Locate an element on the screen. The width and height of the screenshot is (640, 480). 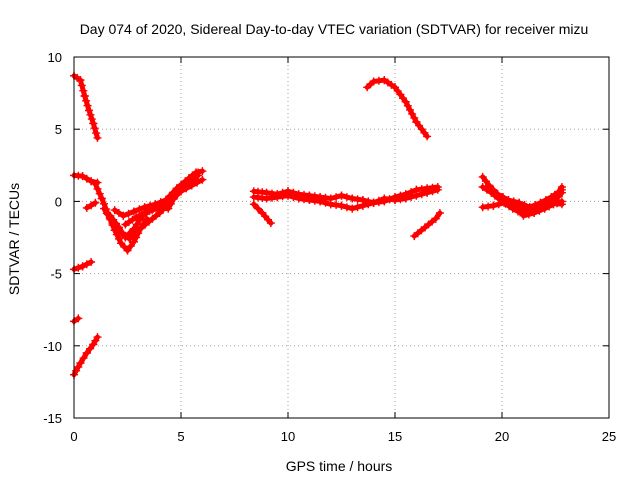
data-series-s11 is located at coordinates (162, 198).